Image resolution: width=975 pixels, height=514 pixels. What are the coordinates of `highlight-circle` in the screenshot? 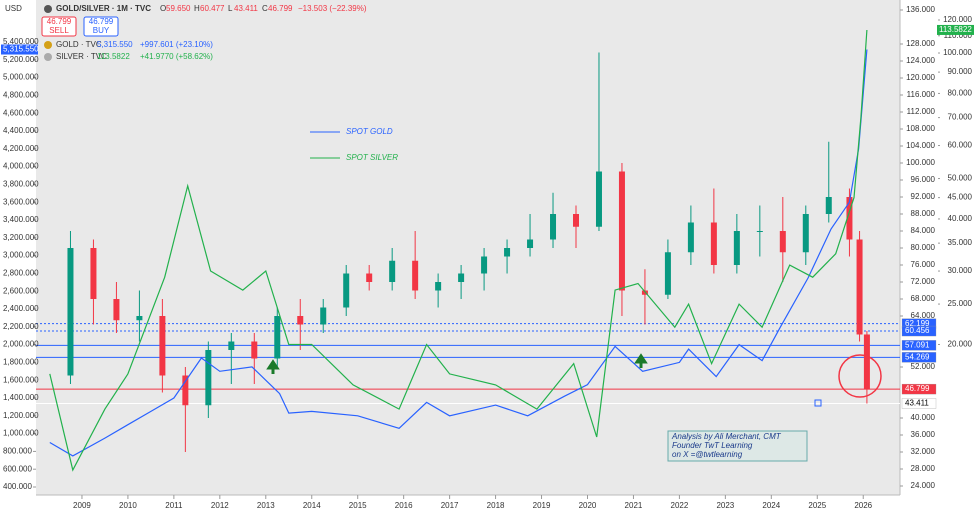 It's located at (860, 376).